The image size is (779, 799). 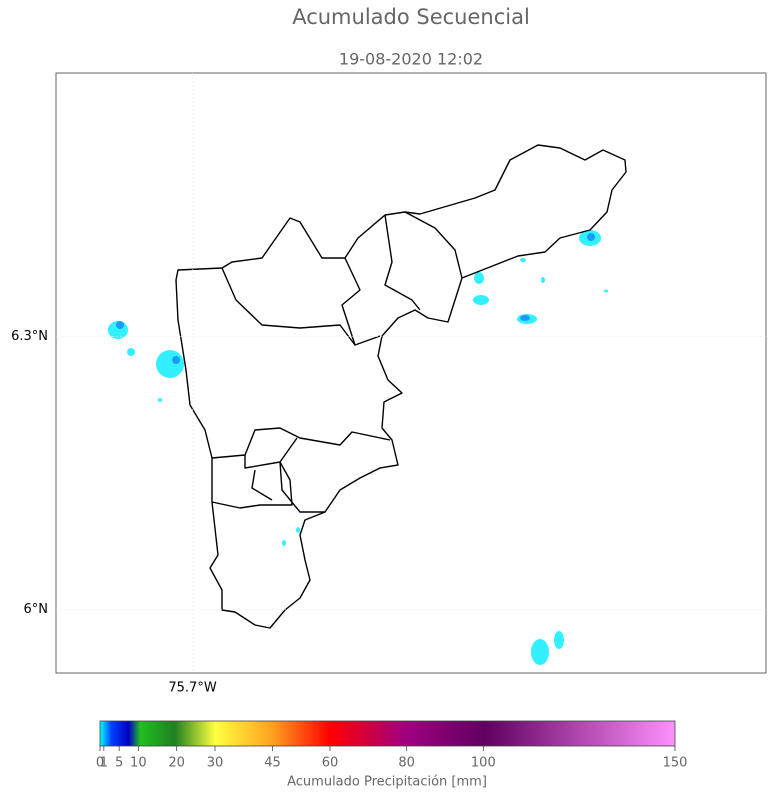 What do you see at coordinates (675, 763) in the screenshot?
I see `colorbar-tick-label: 150` at bounding box center [675, 763].